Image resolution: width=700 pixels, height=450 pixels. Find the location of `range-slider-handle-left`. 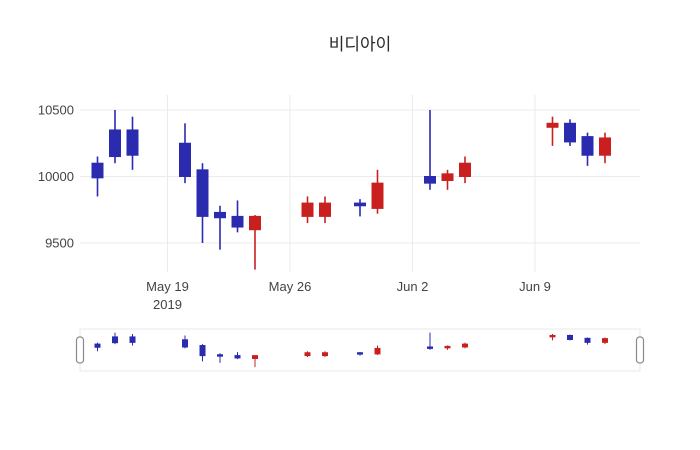

range-slider-handle-left is located at coordinates (80, 350).